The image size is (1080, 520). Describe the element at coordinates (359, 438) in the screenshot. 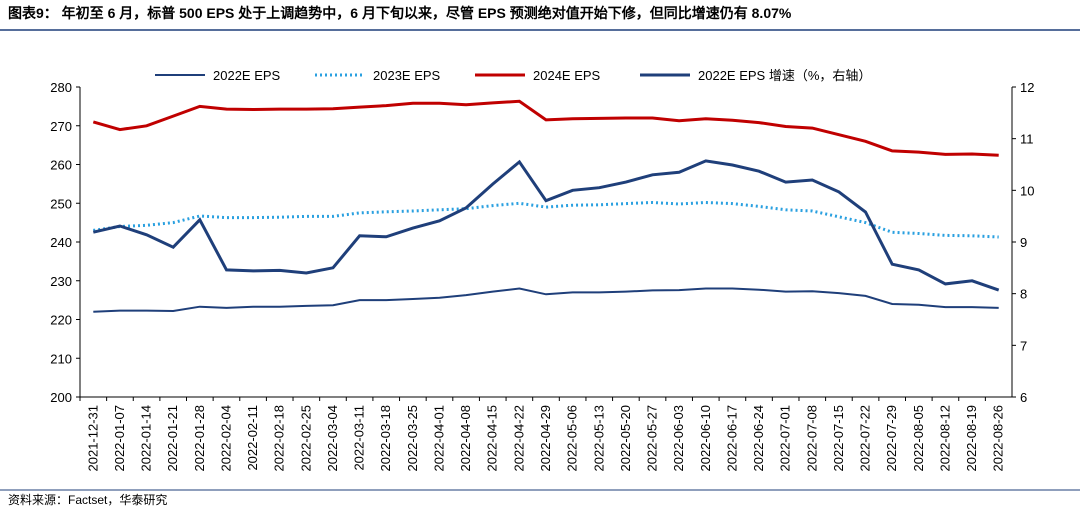

I see `x-tick-label: 2022-03-11` at that location.